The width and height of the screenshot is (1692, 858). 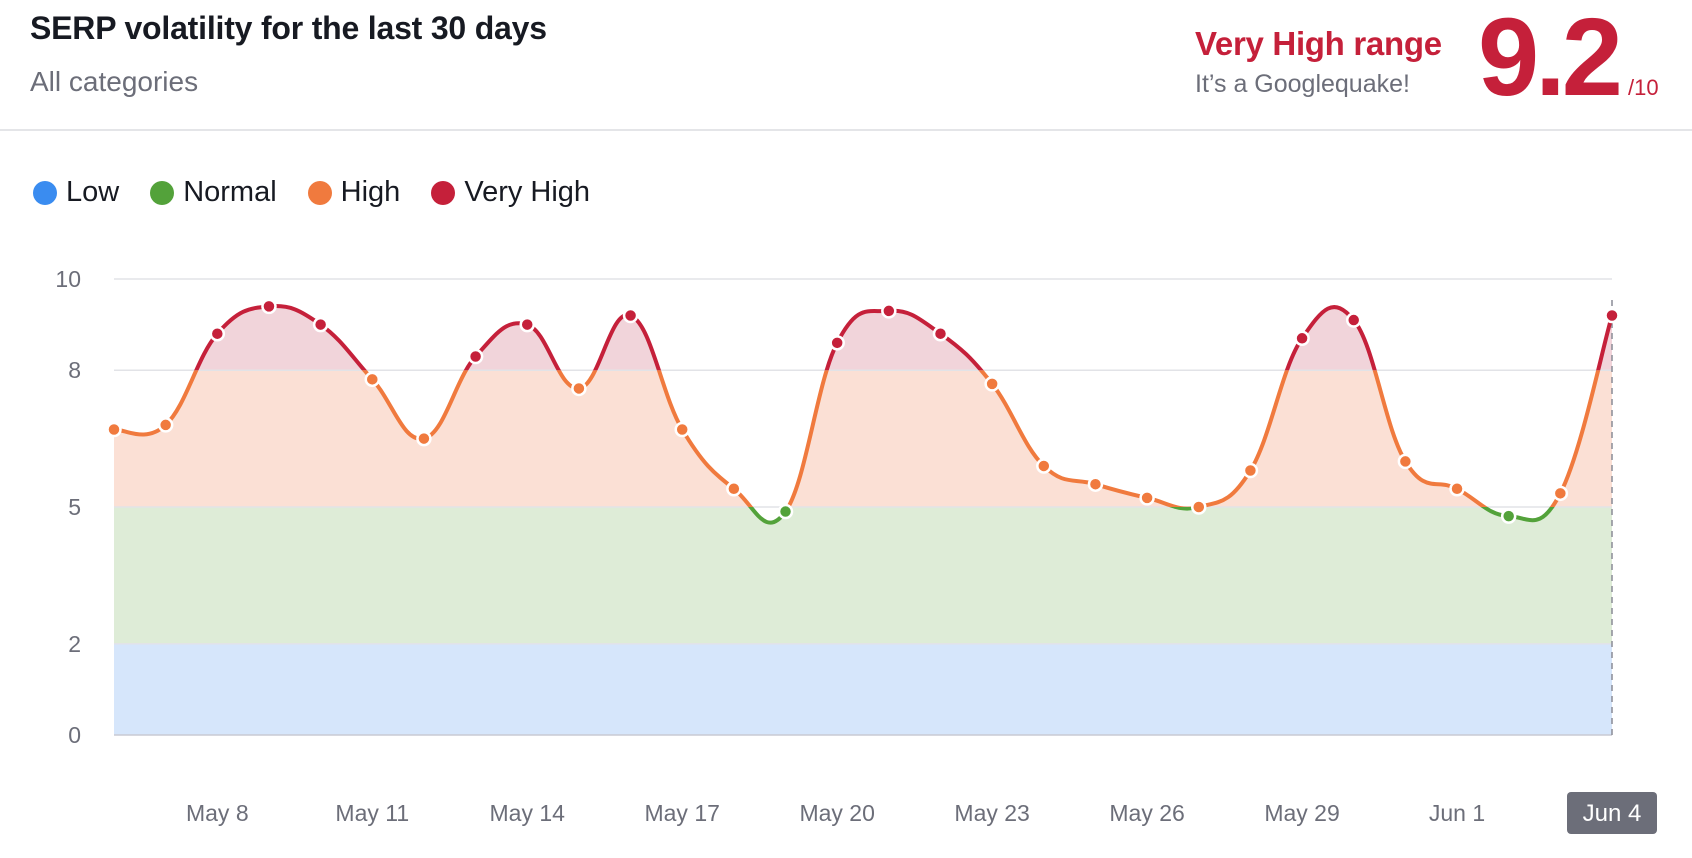 What do you see at coordinates (527, 192) in the screenshot?
I see `legend-label-very-high: Very High` at bounding box center [527, 192].